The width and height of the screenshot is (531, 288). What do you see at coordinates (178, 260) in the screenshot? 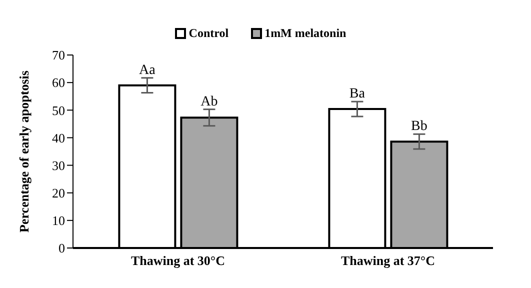
I see `x-tick-label: Thawing at 30°C` at bounding box center [178, 260].